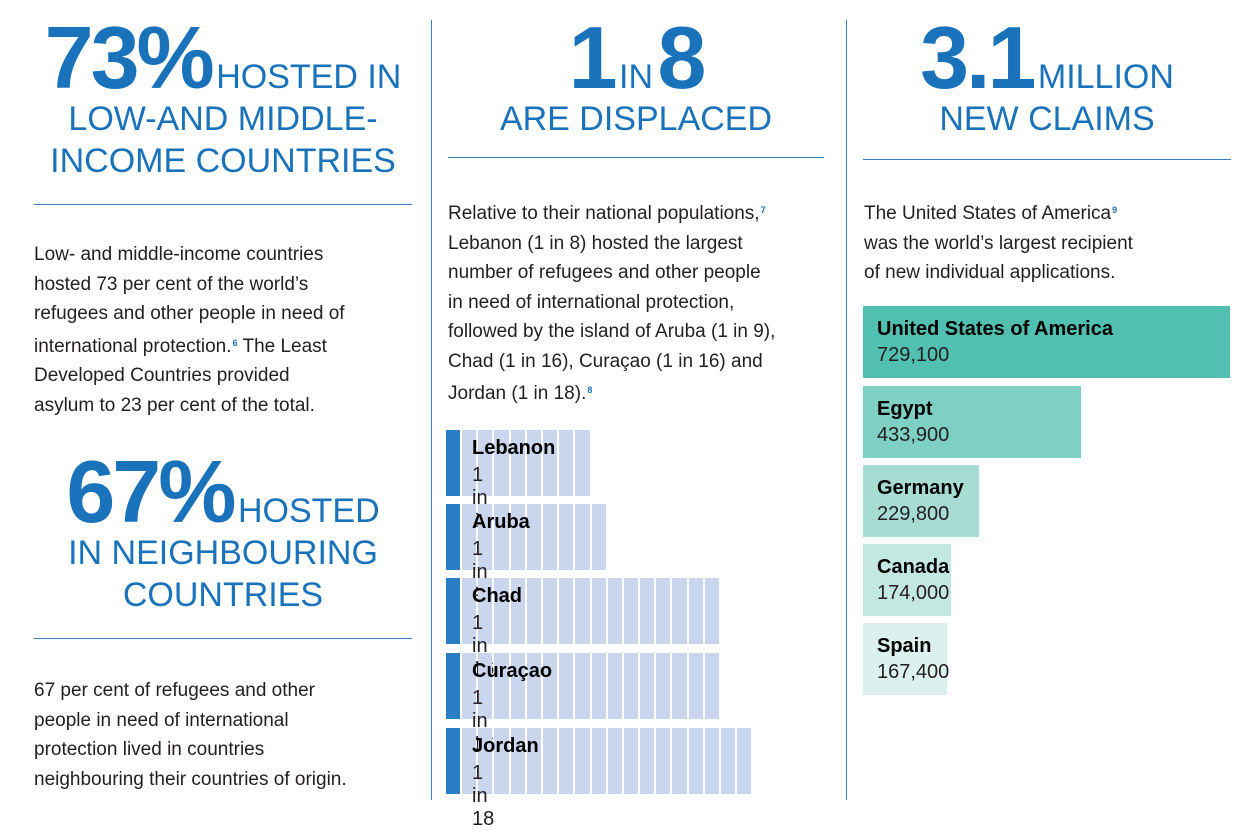 The height and width of the screenshot is (831, 1242). I want to click on text-span: The United States of America, so click(988, 213).